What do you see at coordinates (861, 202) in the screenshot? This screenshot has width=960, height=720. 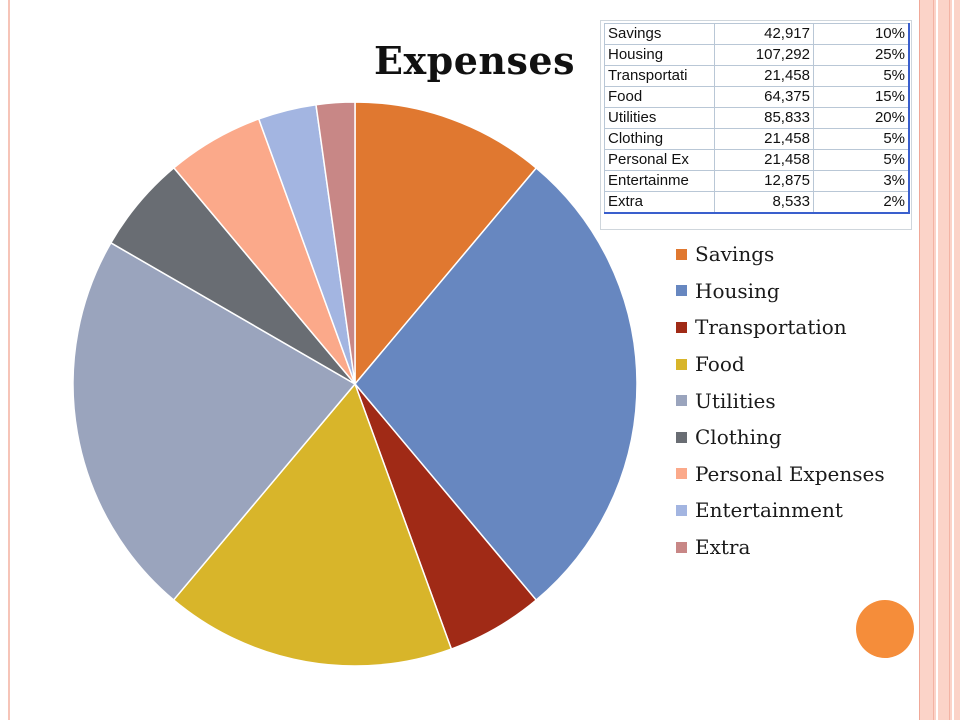 I see `table-cell-percent: 2%` at bounding box center [861, 202].